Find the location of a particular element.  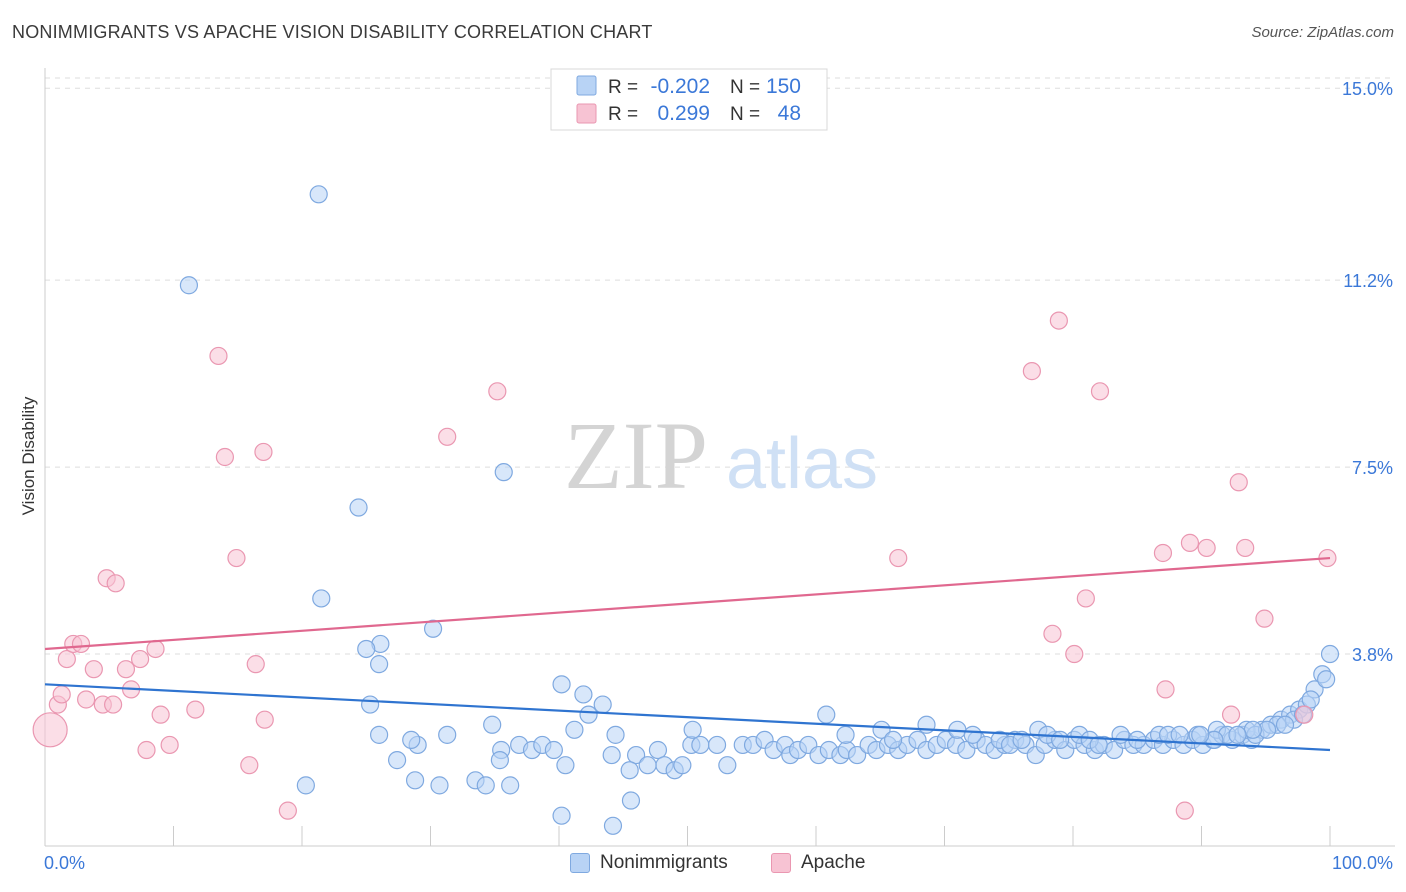

y-axis-label: Vision Disability is located at coordinates (28, 455).